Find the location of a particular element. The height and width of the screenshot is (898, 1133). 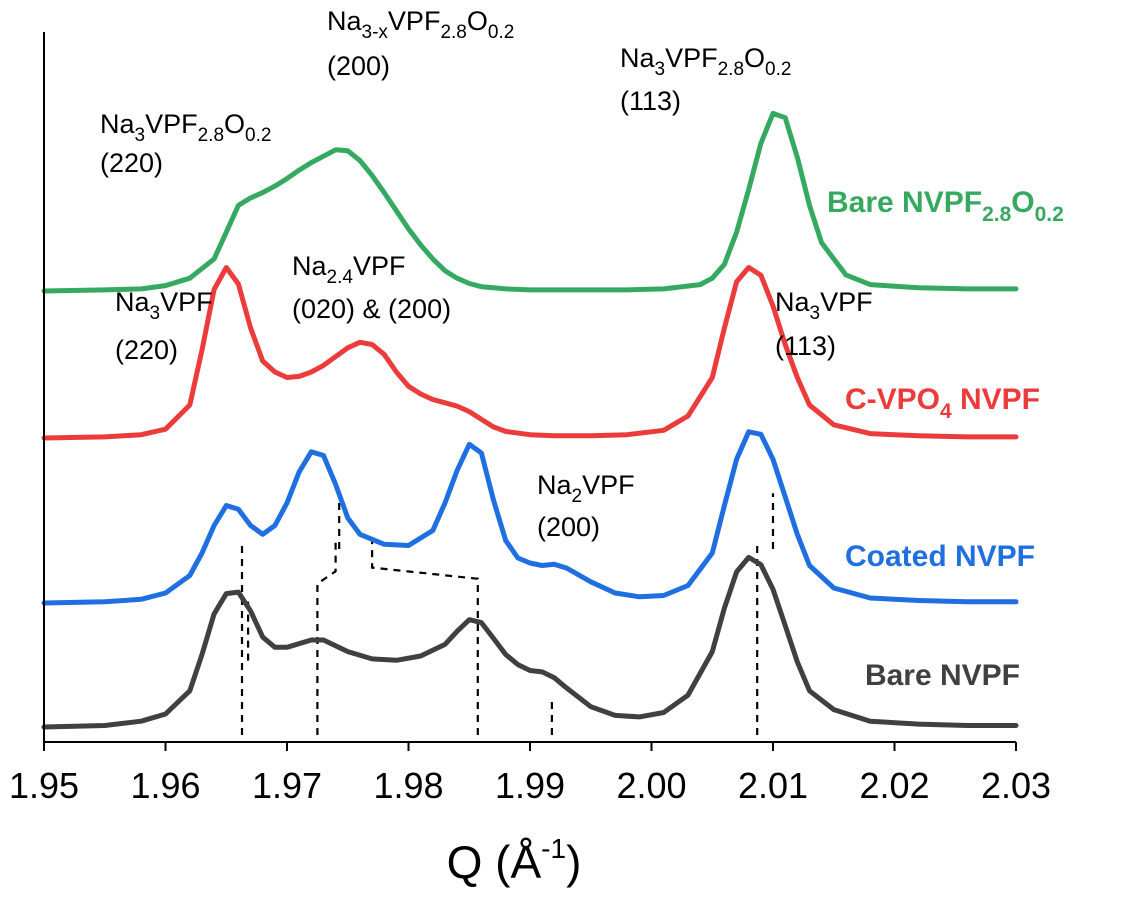

ann-nvpfo-113: Na3VPF2.8O0.2 (113) is located at coordinates (705, 79).